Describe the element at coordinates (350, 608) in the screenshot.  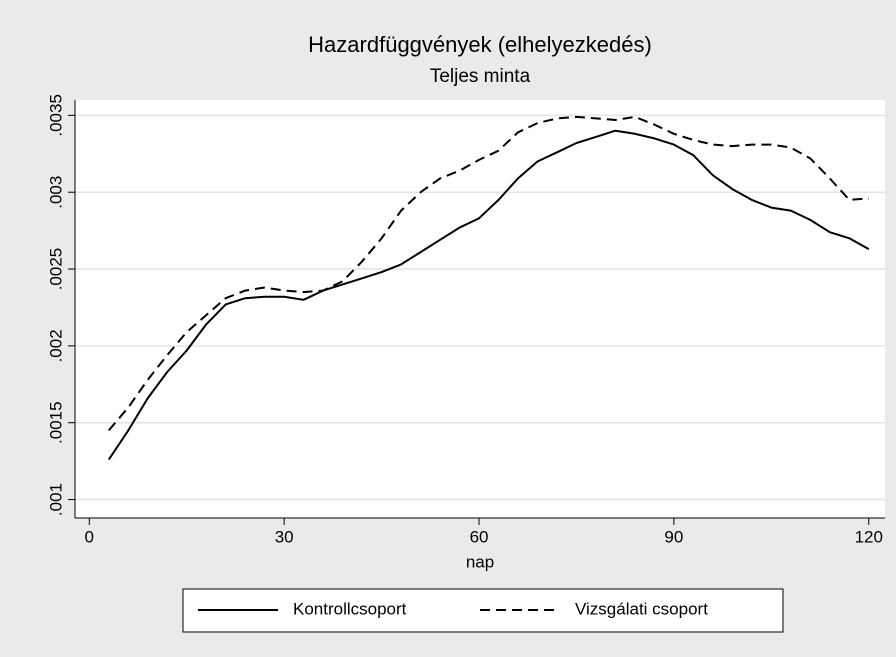
I see `legend-label: Kontrollcsoport` at that location.